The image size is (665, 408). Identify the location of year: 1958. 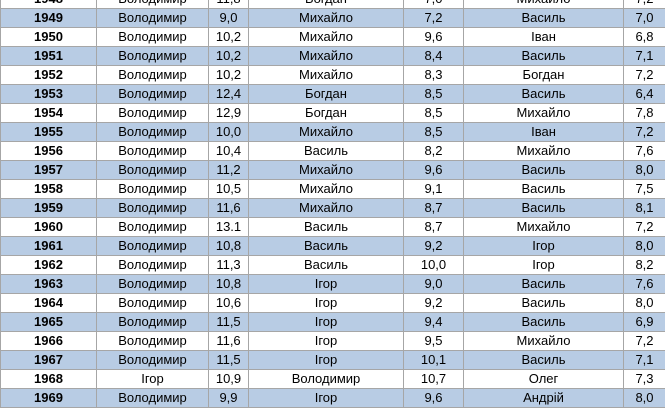
(49, 189).